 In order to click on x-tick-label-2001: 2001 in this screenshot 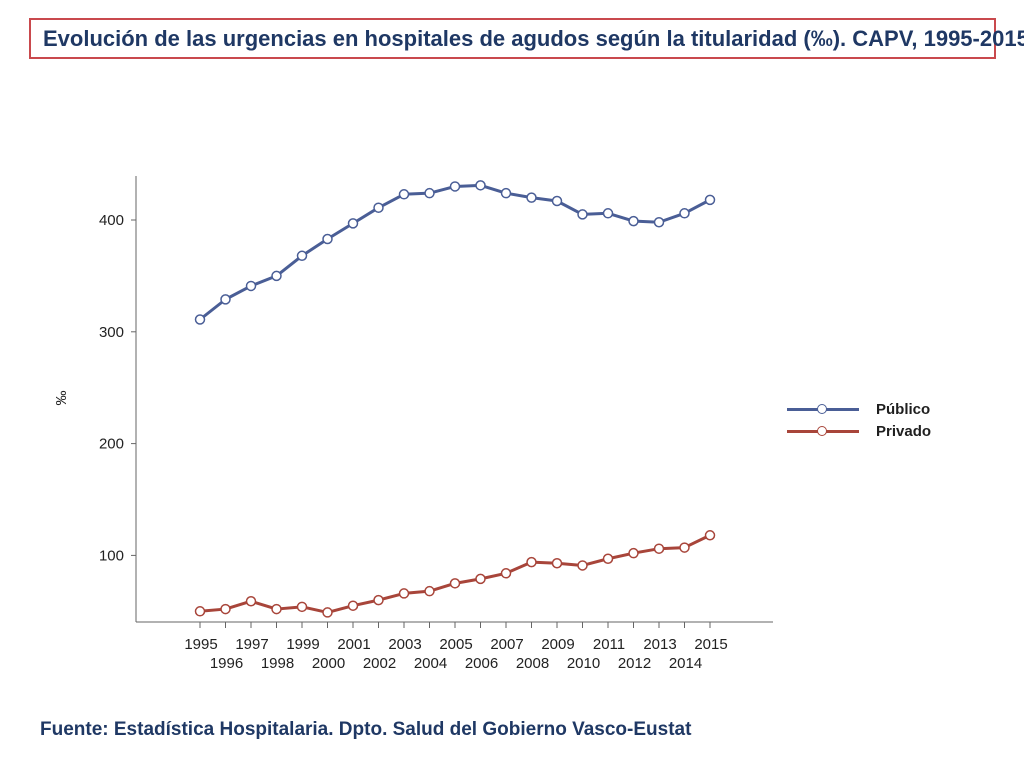, I will do `click(353, 644)`.